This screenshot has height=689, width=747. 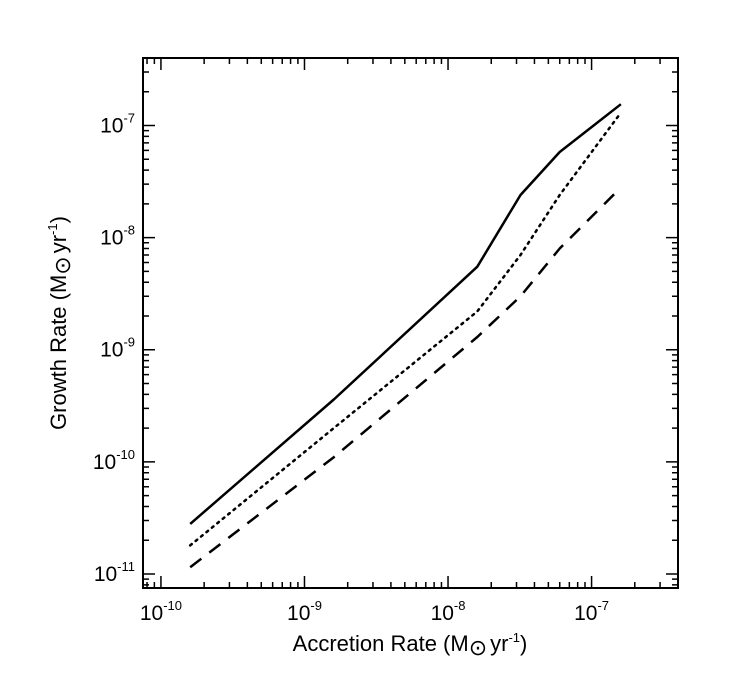 What do you see at coordinates (126, 566) in the screenshot?
I see `y-tick-label-exp: -11` at bounding box center [126, 566].